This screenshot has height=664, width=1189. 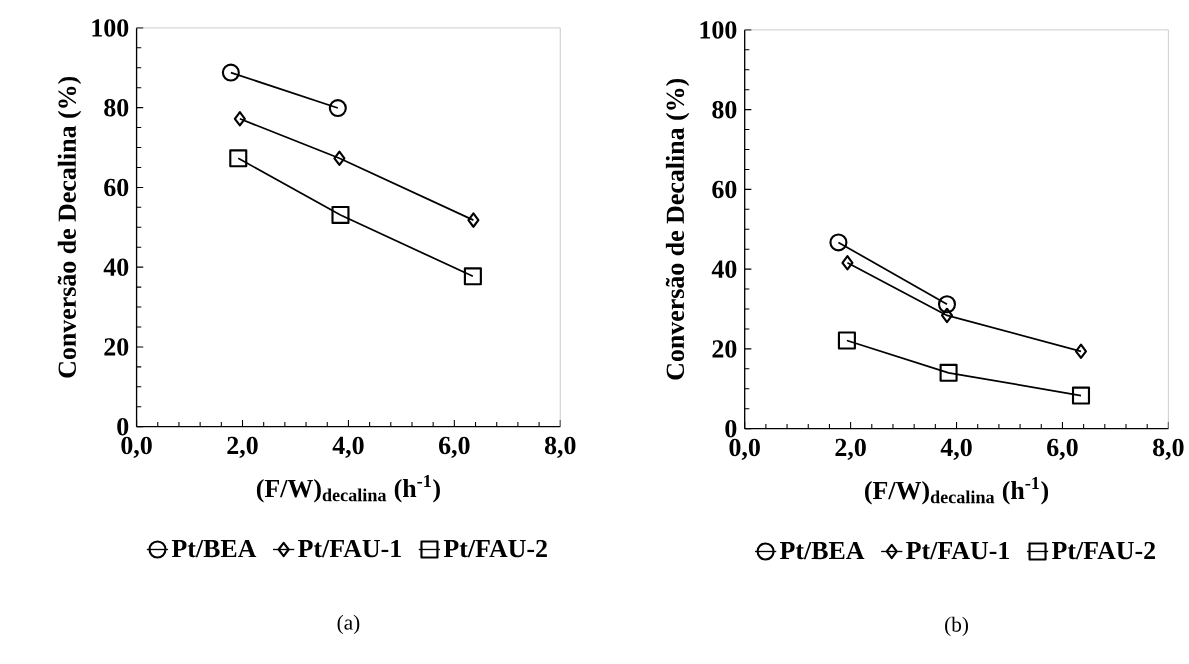 I want to click on text: (a), so click(x=348, y=624).